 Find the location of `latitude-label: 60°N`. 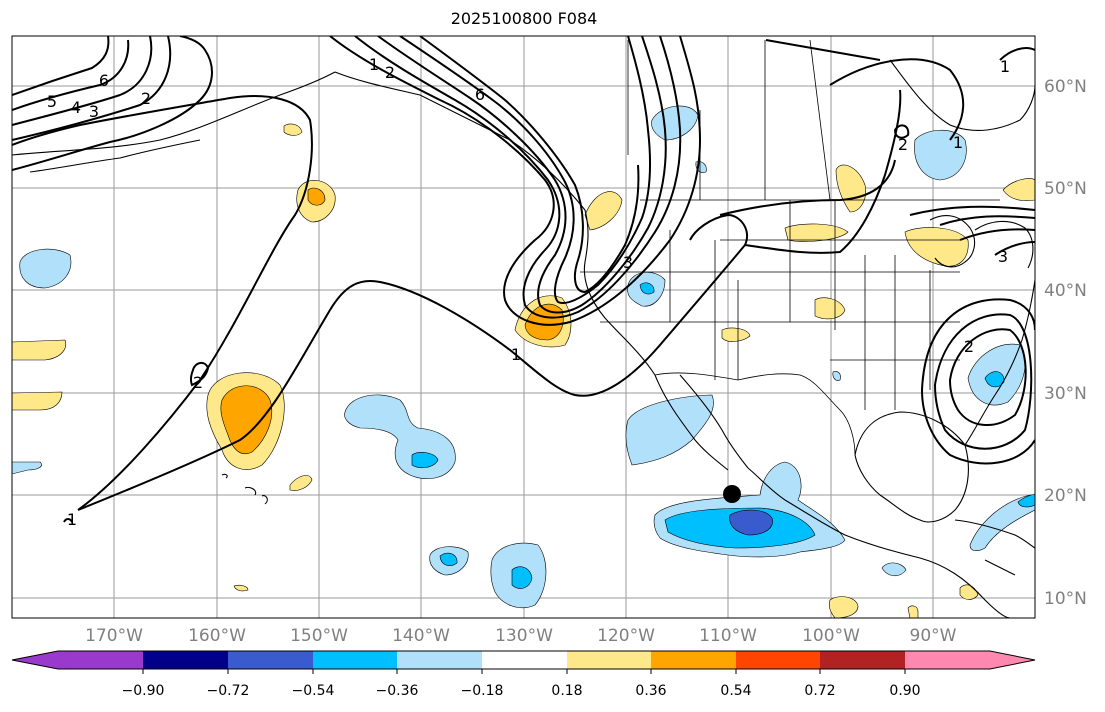

latitude-label: 60°N is located at coordinates (1065, 87).